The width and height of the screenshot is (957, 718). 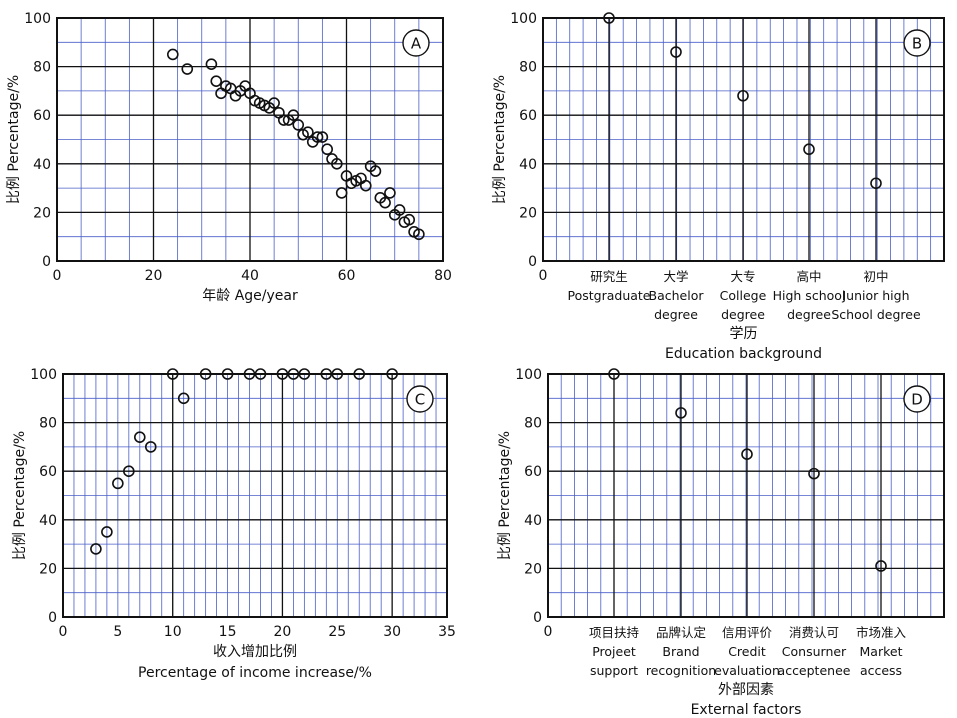 What do you see at coordinates (528, 68) in the screenshot?
I see `y-tick-label: 80` at bounding box center [528, 68].